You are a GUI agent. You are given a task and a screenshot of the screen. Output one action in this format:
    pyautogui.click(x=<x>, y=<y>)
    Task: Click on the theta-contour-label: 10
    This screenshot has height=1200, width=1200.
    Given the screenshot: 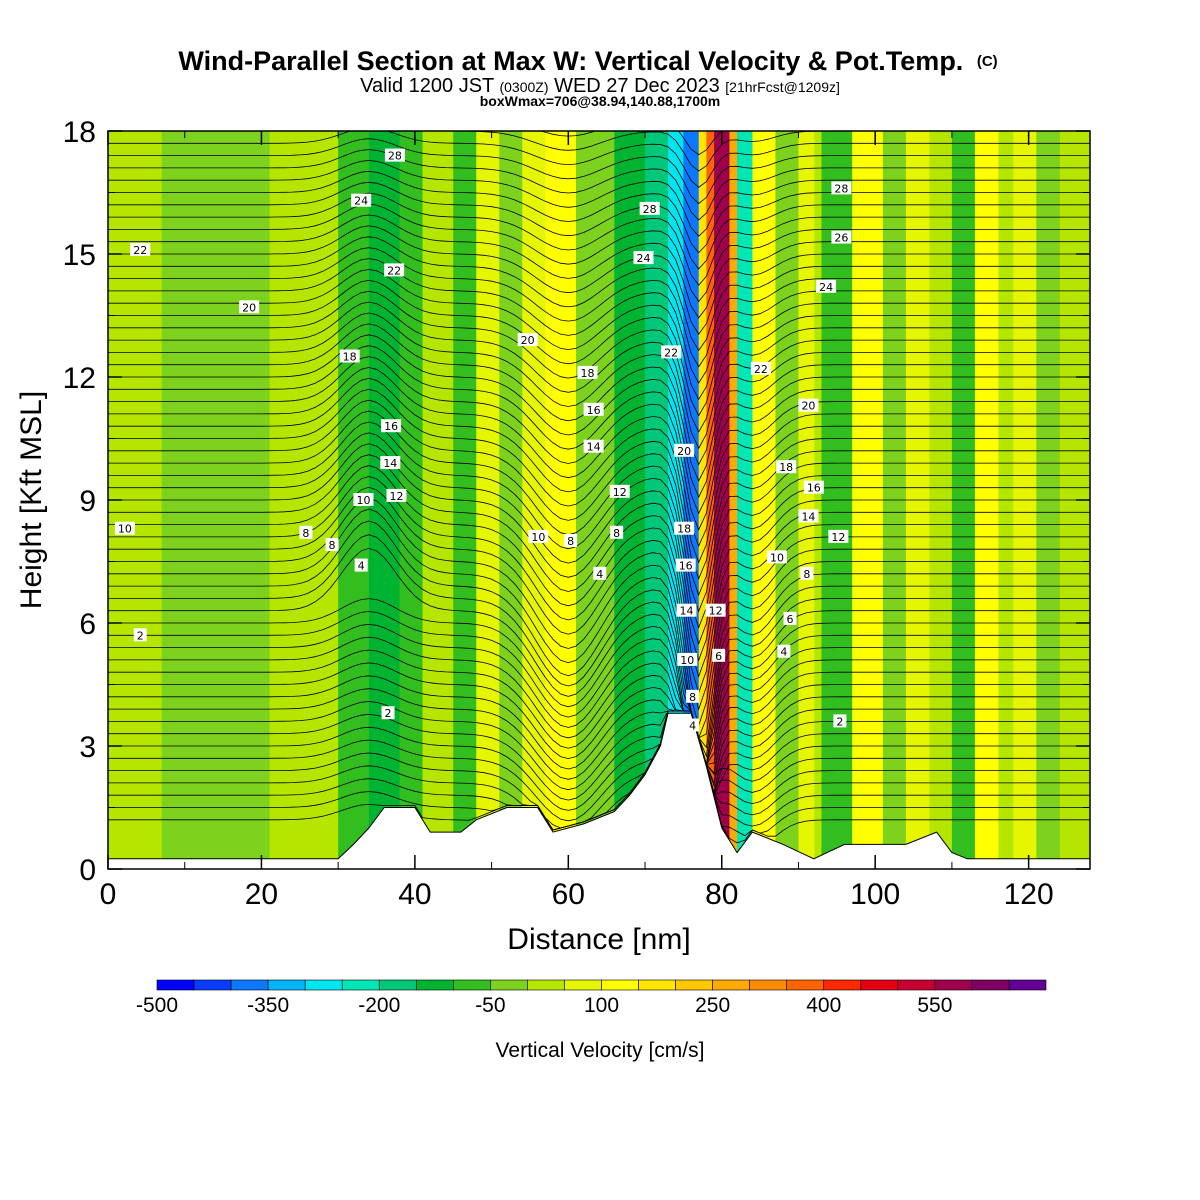 What is the action you would take?
    pyautogui.click(x=363, y=500)
    